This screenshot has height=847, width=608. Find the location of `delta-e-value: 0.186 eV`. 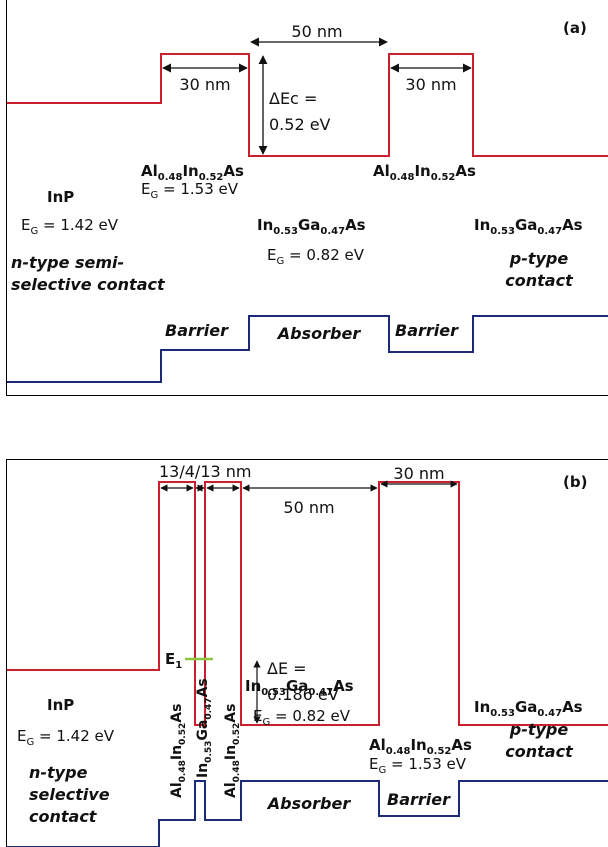

delta-e-value: 0.186 eV is located at coordinates (303, 694).